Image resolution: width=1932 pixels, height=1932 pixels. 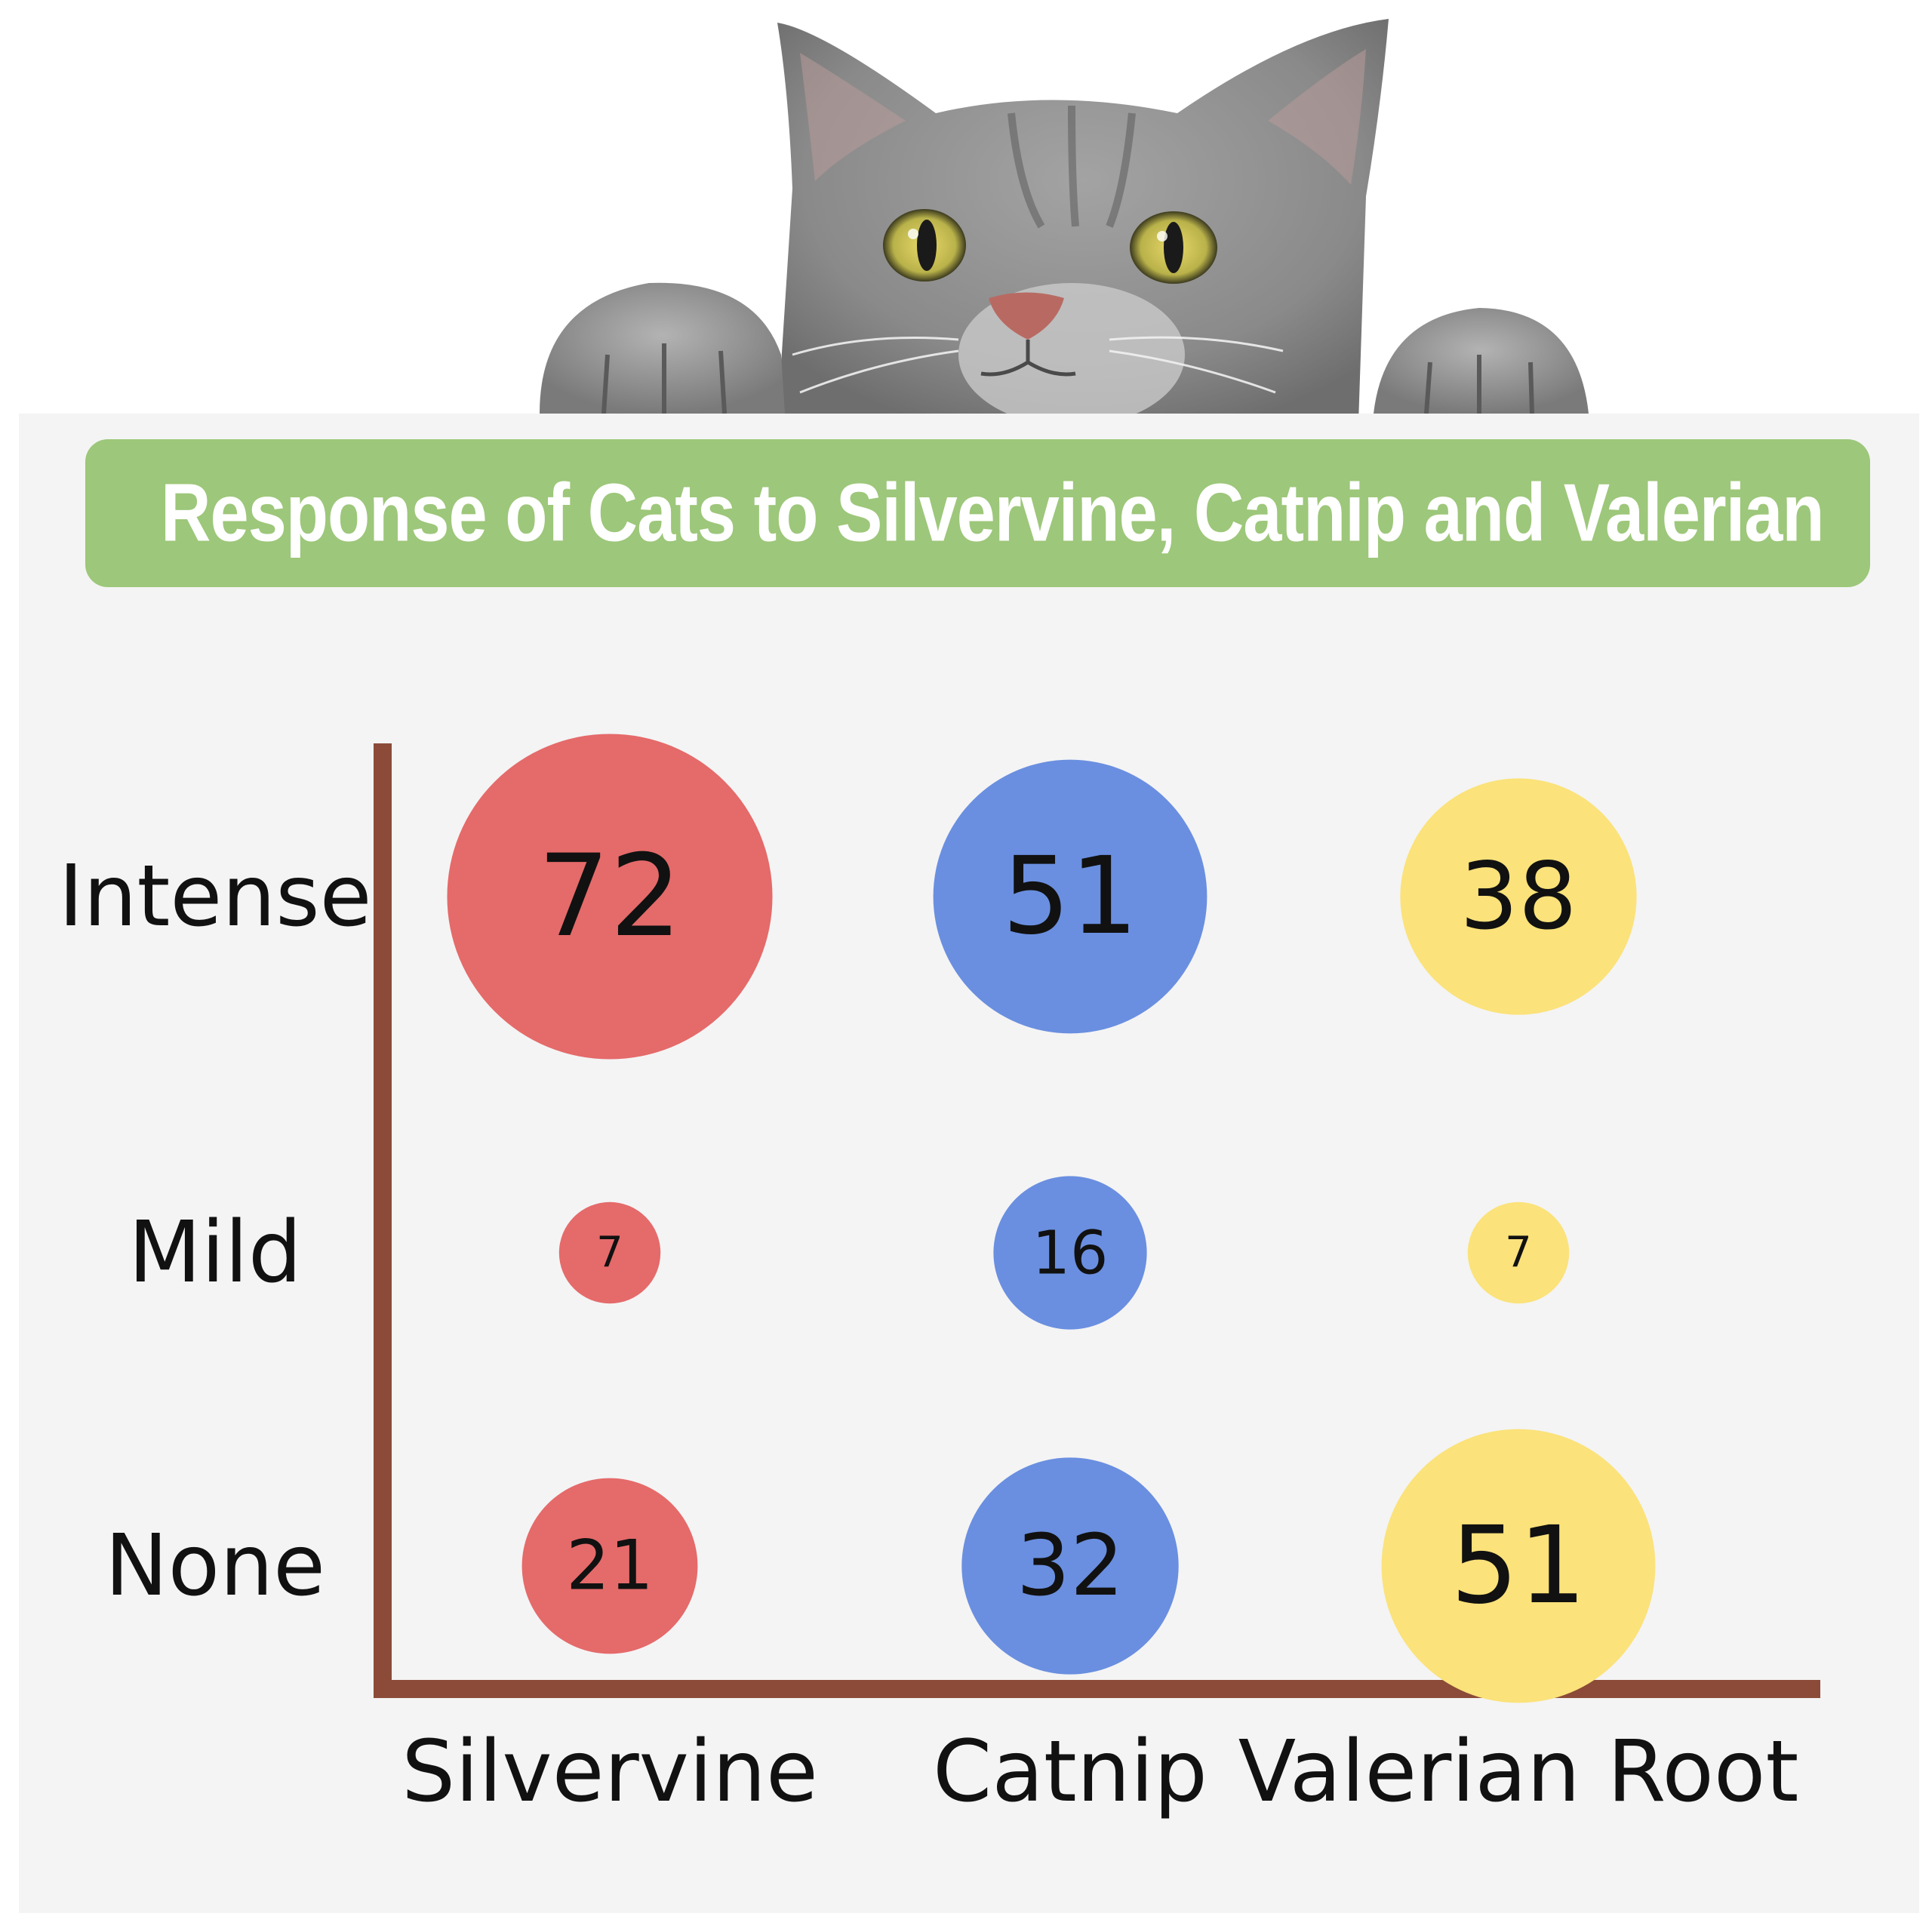 What do you see at coordinates (214, 897) in the screenshot?
I see `y-tick-label: Intense` at bounding box center [214, 897].